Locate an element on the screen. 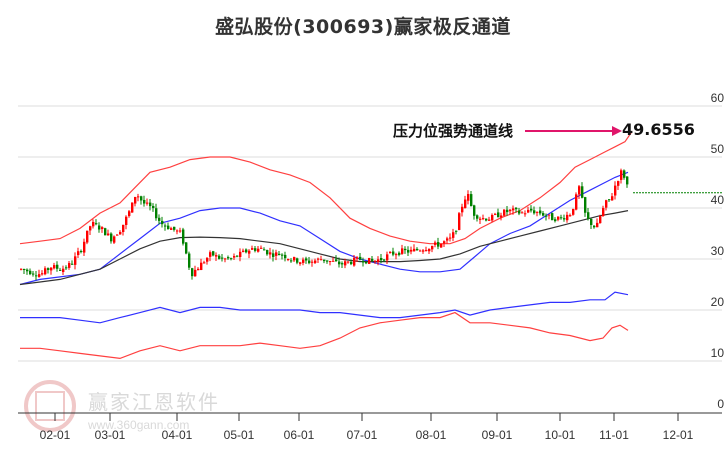 Image resolution: width=726 pixels, height=450 pixels. x-tick-label: 09-01 is located at coordinates (497, 435).